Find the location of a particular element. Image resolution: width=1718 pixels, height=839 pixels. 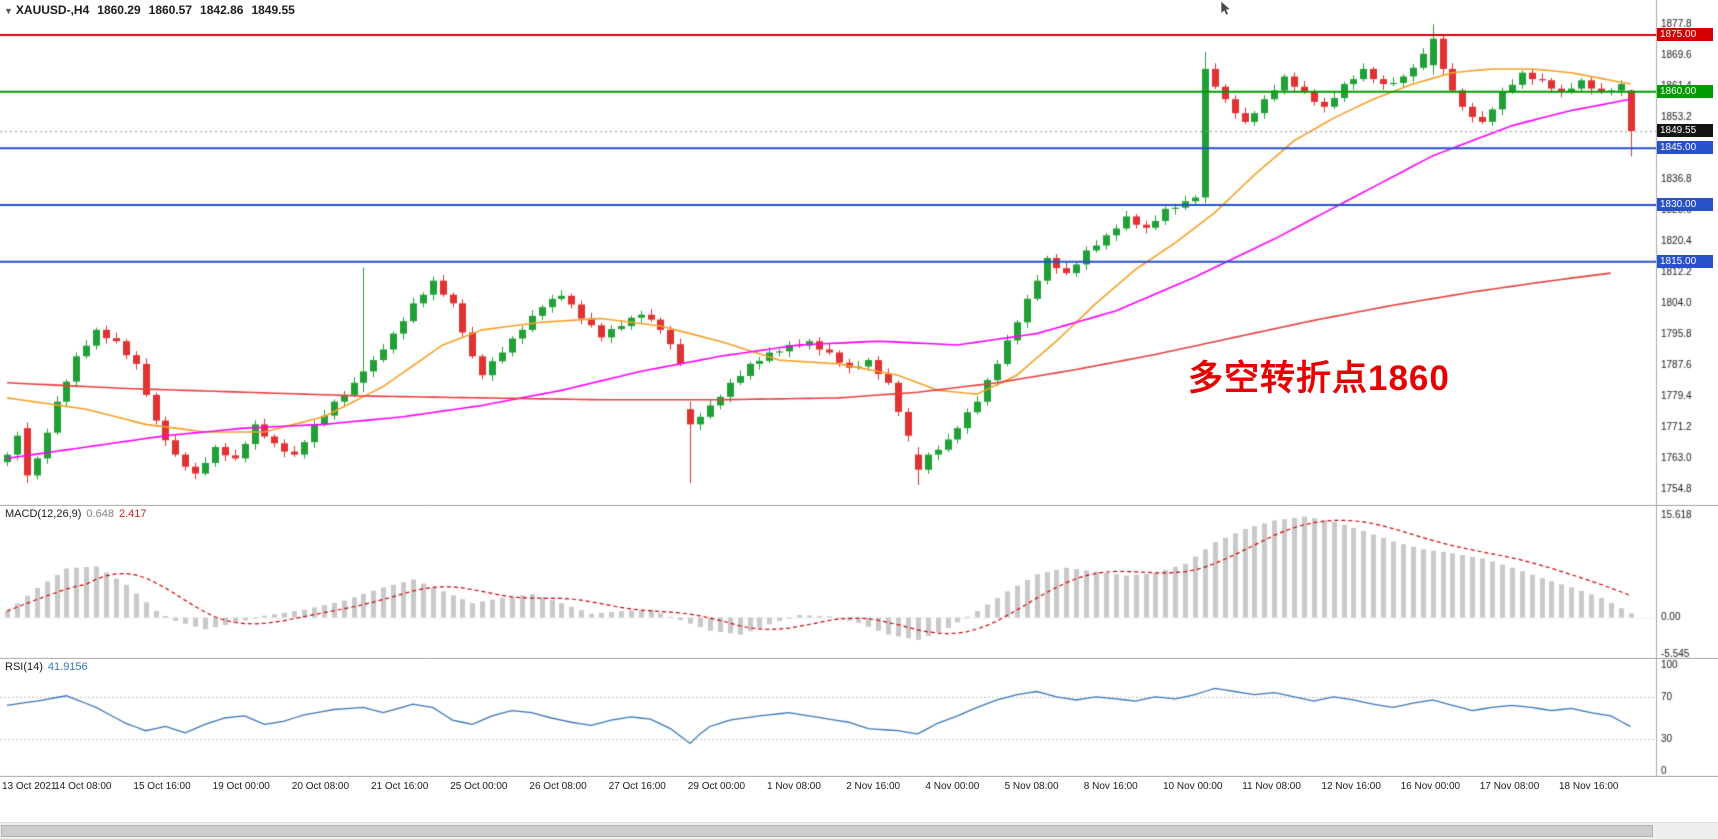

time-axis-label: 25 Oct 00:00 is located at coordinates (479, 786).